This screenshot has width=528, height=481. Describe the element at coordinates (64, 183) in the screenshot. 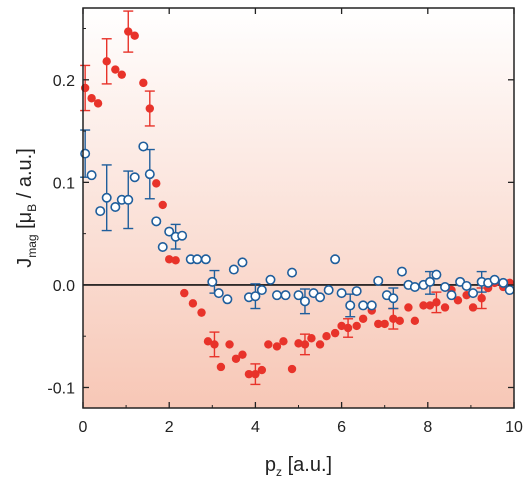

I see `y-tick-label: 0.1` at that location.